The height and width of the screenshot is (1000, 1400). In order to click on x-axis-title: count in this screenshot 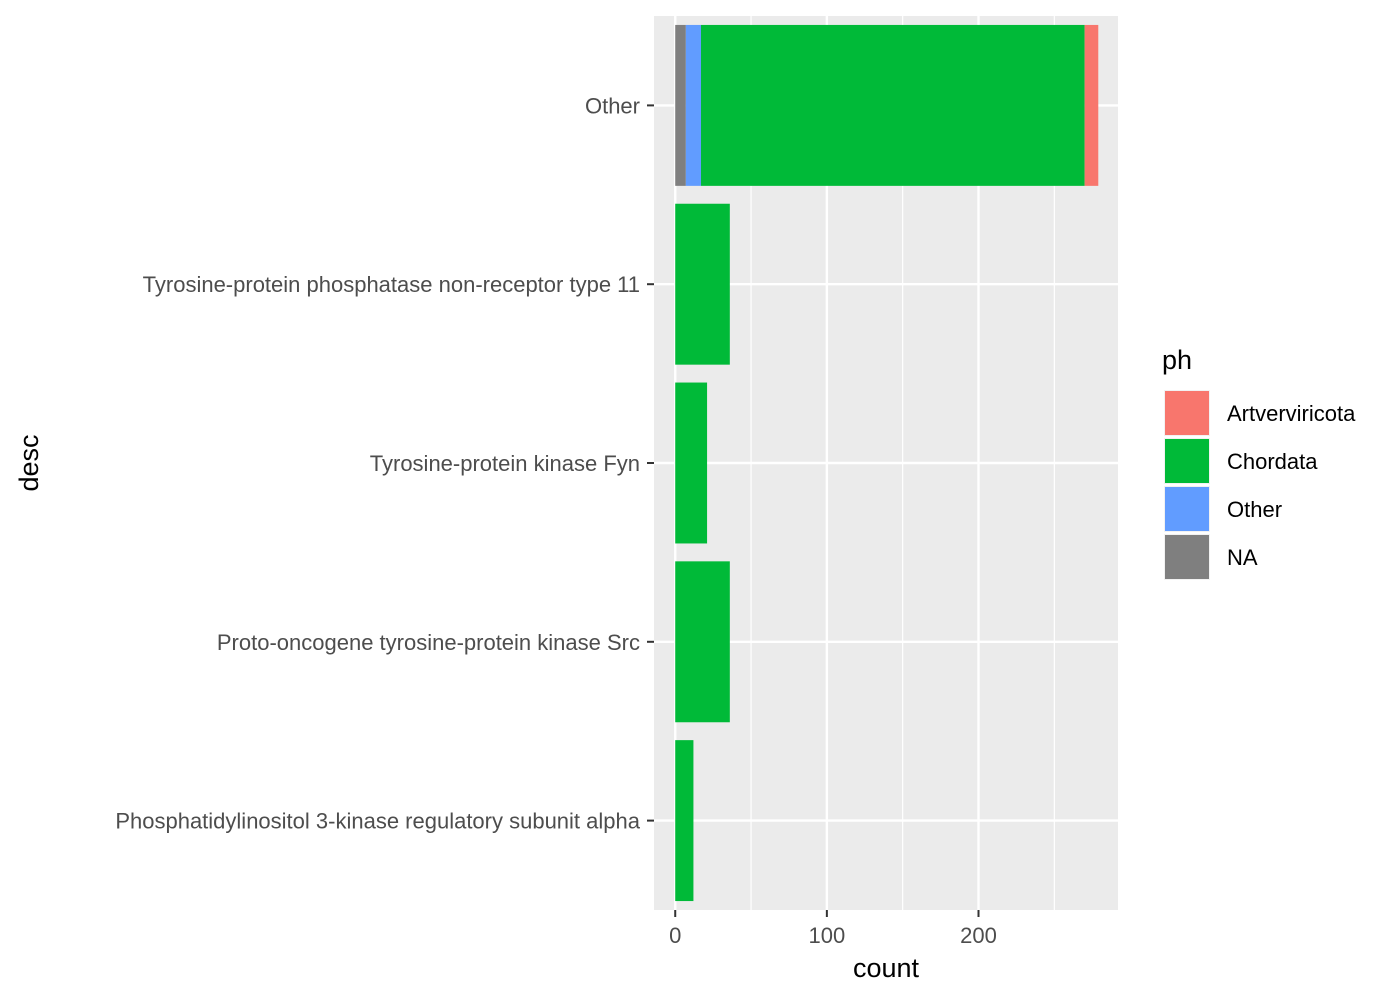, I will do `click(886, 968)`.